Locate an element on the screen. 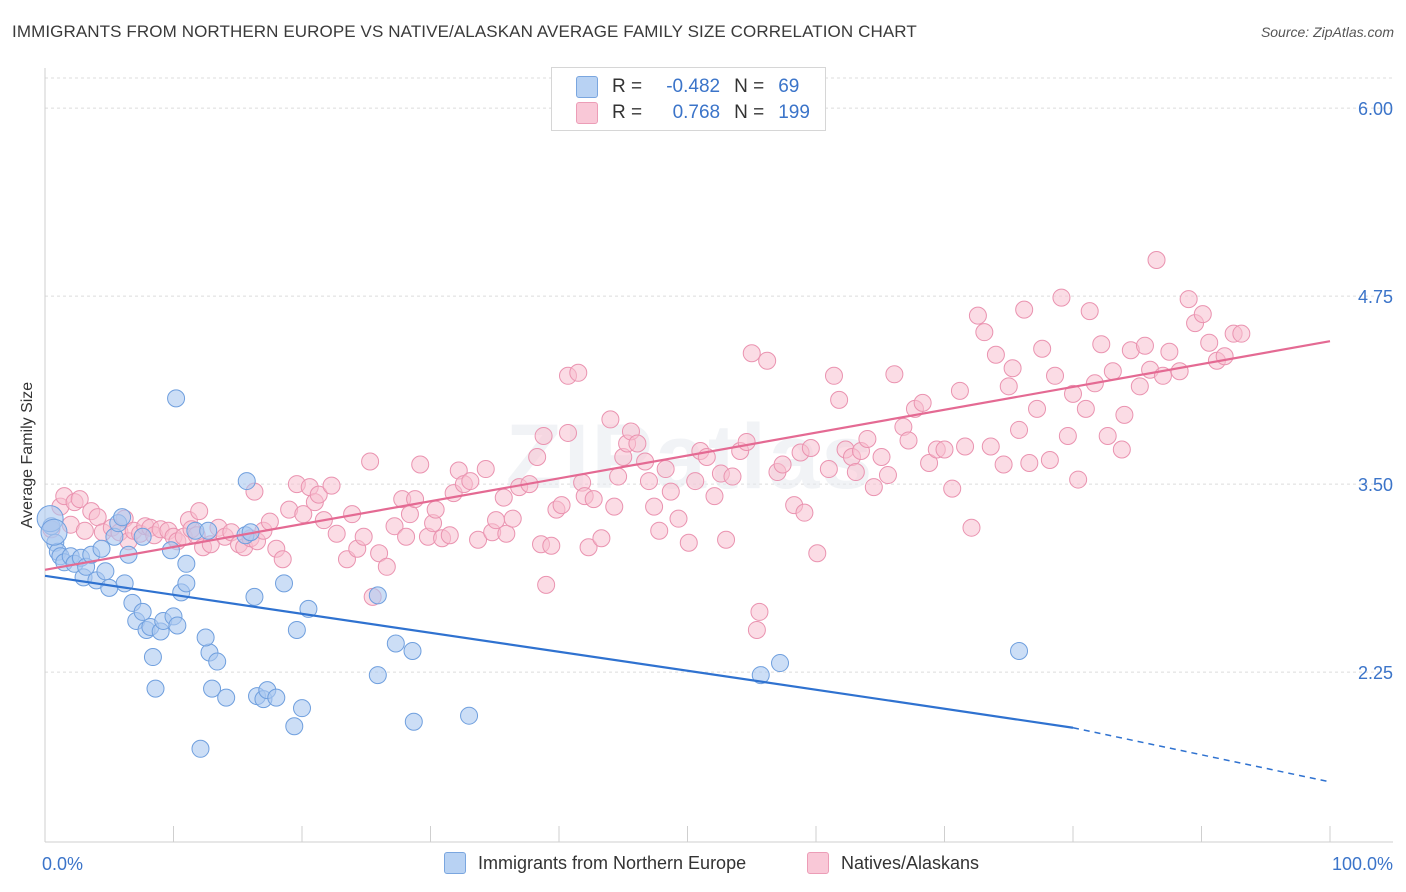  bottom-legend-swatch-pink is located at coordinates (818, 863).